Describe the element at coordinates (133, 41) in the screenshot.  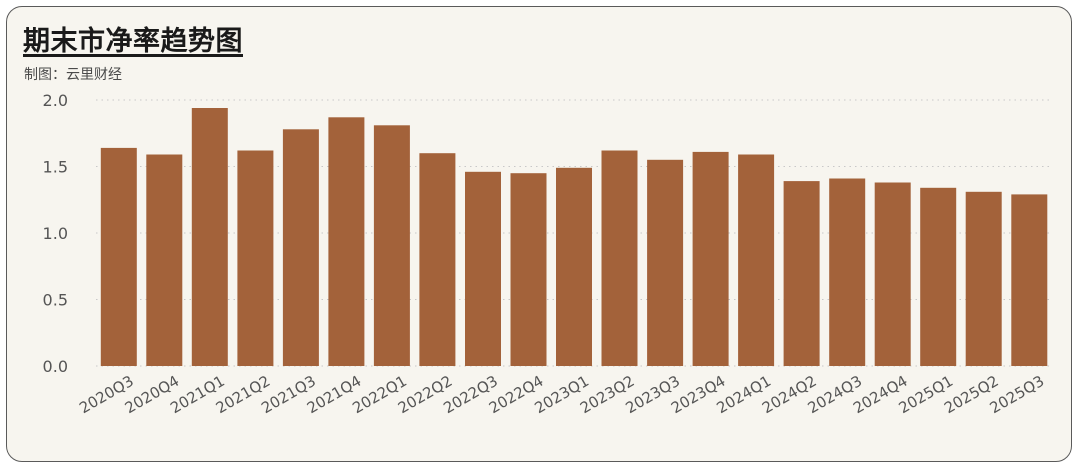
I see `chart-title: 期末市净率趋势图` at that location.